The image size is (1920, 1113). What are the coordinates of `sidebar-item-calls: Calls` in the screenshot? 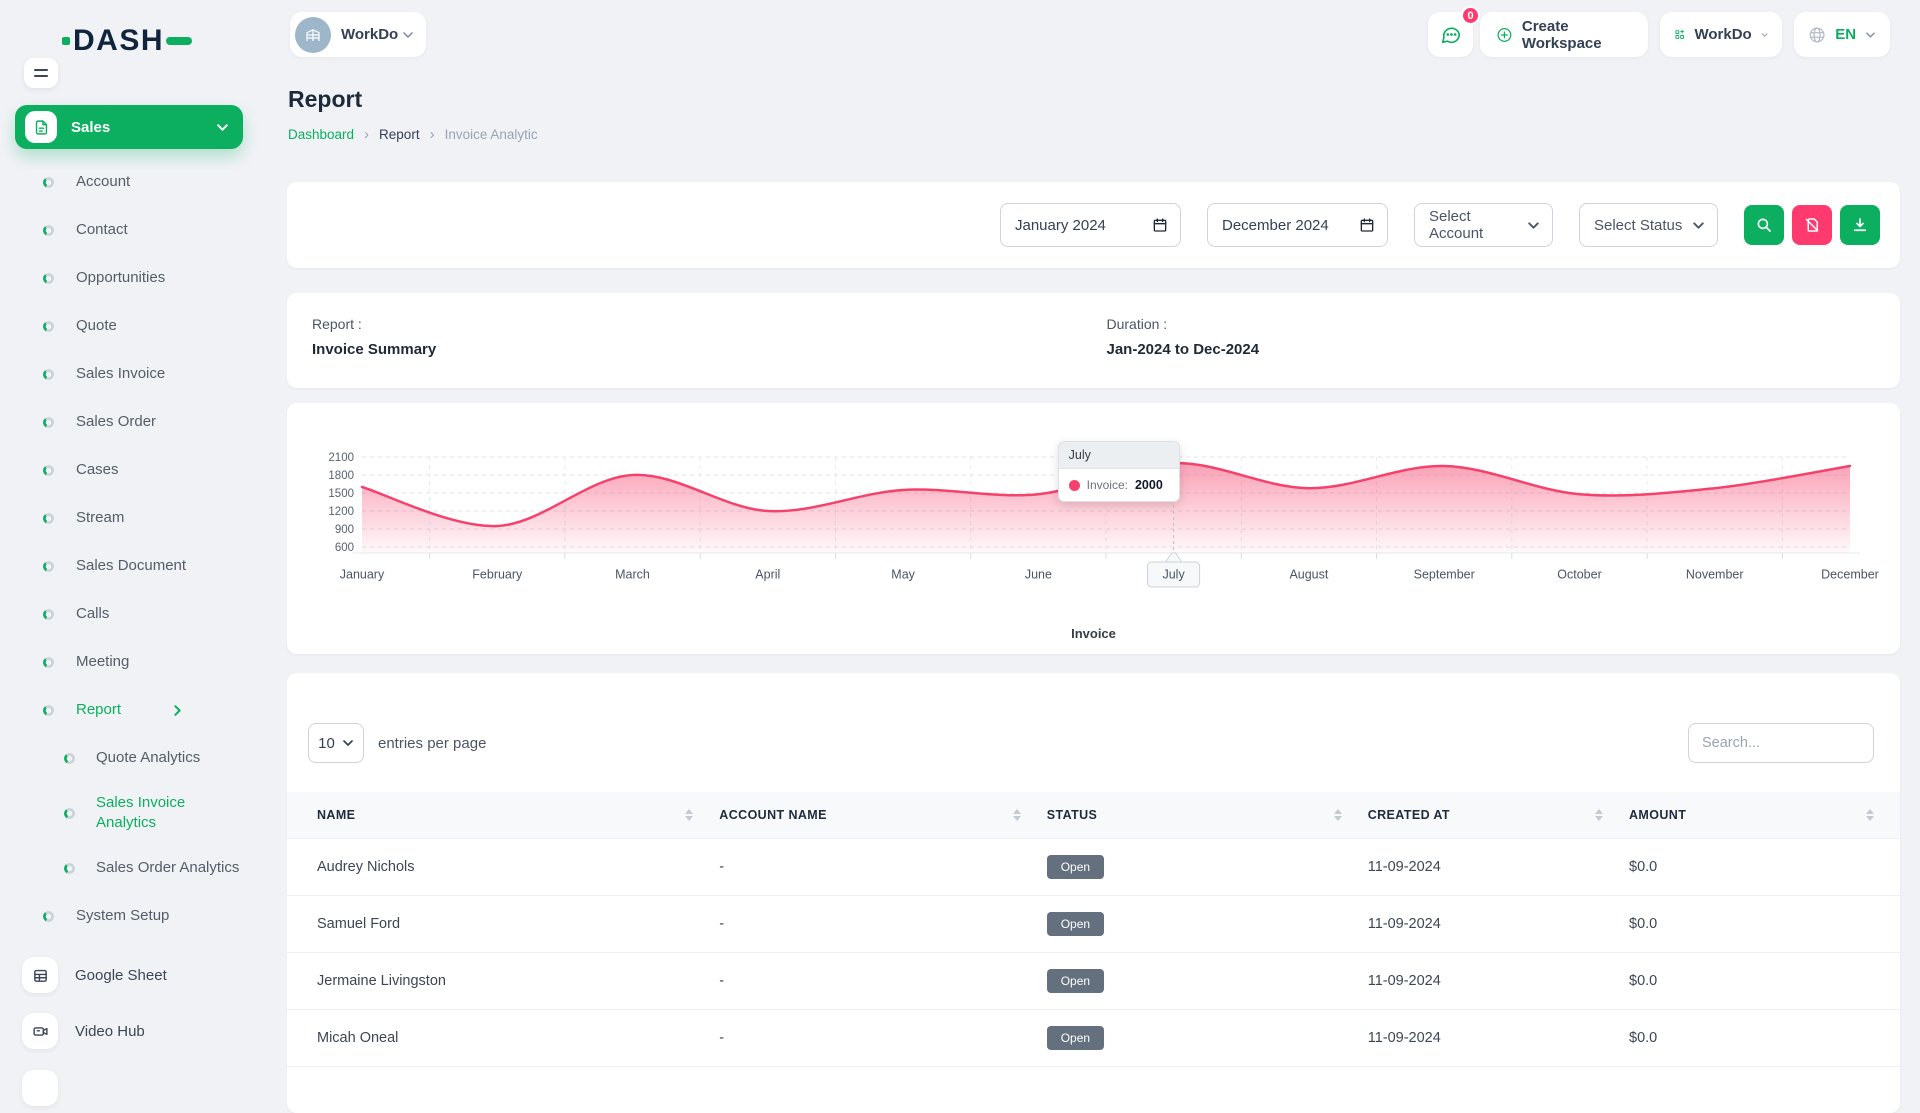 It's located at (131, 614).